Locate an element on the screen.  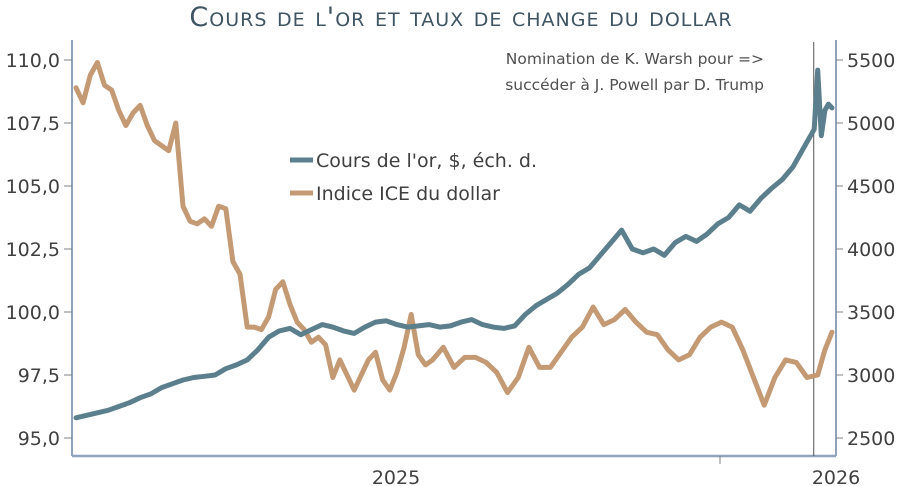
left-tick-label: 97,5 is located at coordinates (39, 376).